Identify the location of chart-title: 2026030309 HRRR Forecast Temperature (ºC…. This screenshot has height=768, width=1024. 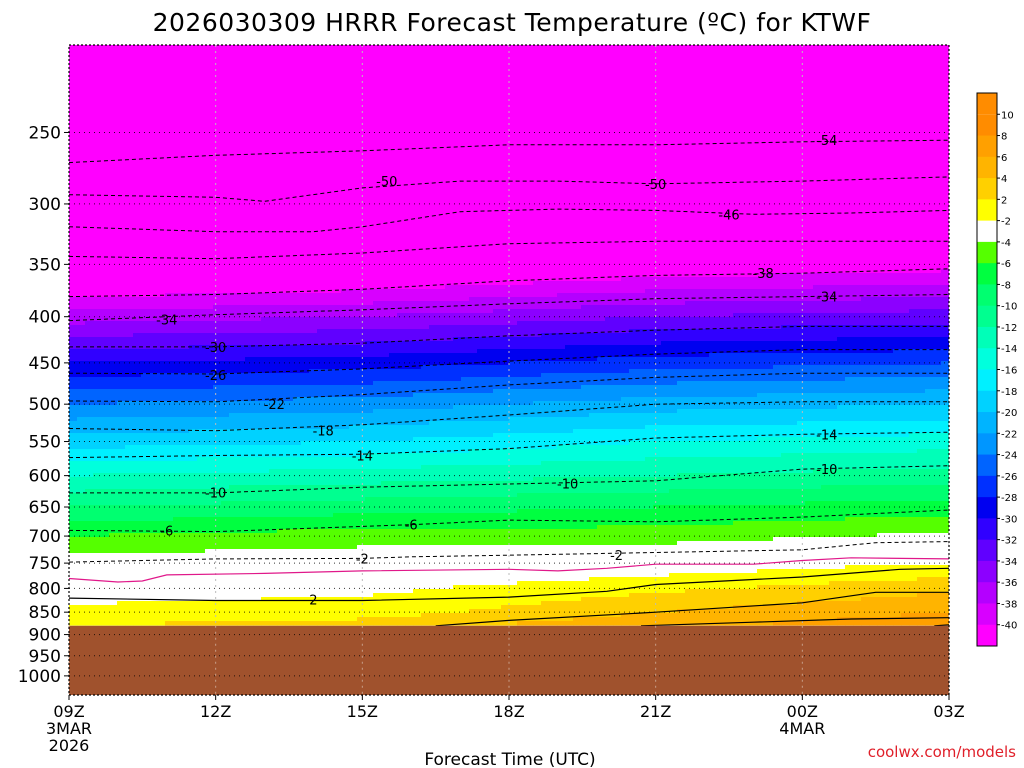
(512, 22).